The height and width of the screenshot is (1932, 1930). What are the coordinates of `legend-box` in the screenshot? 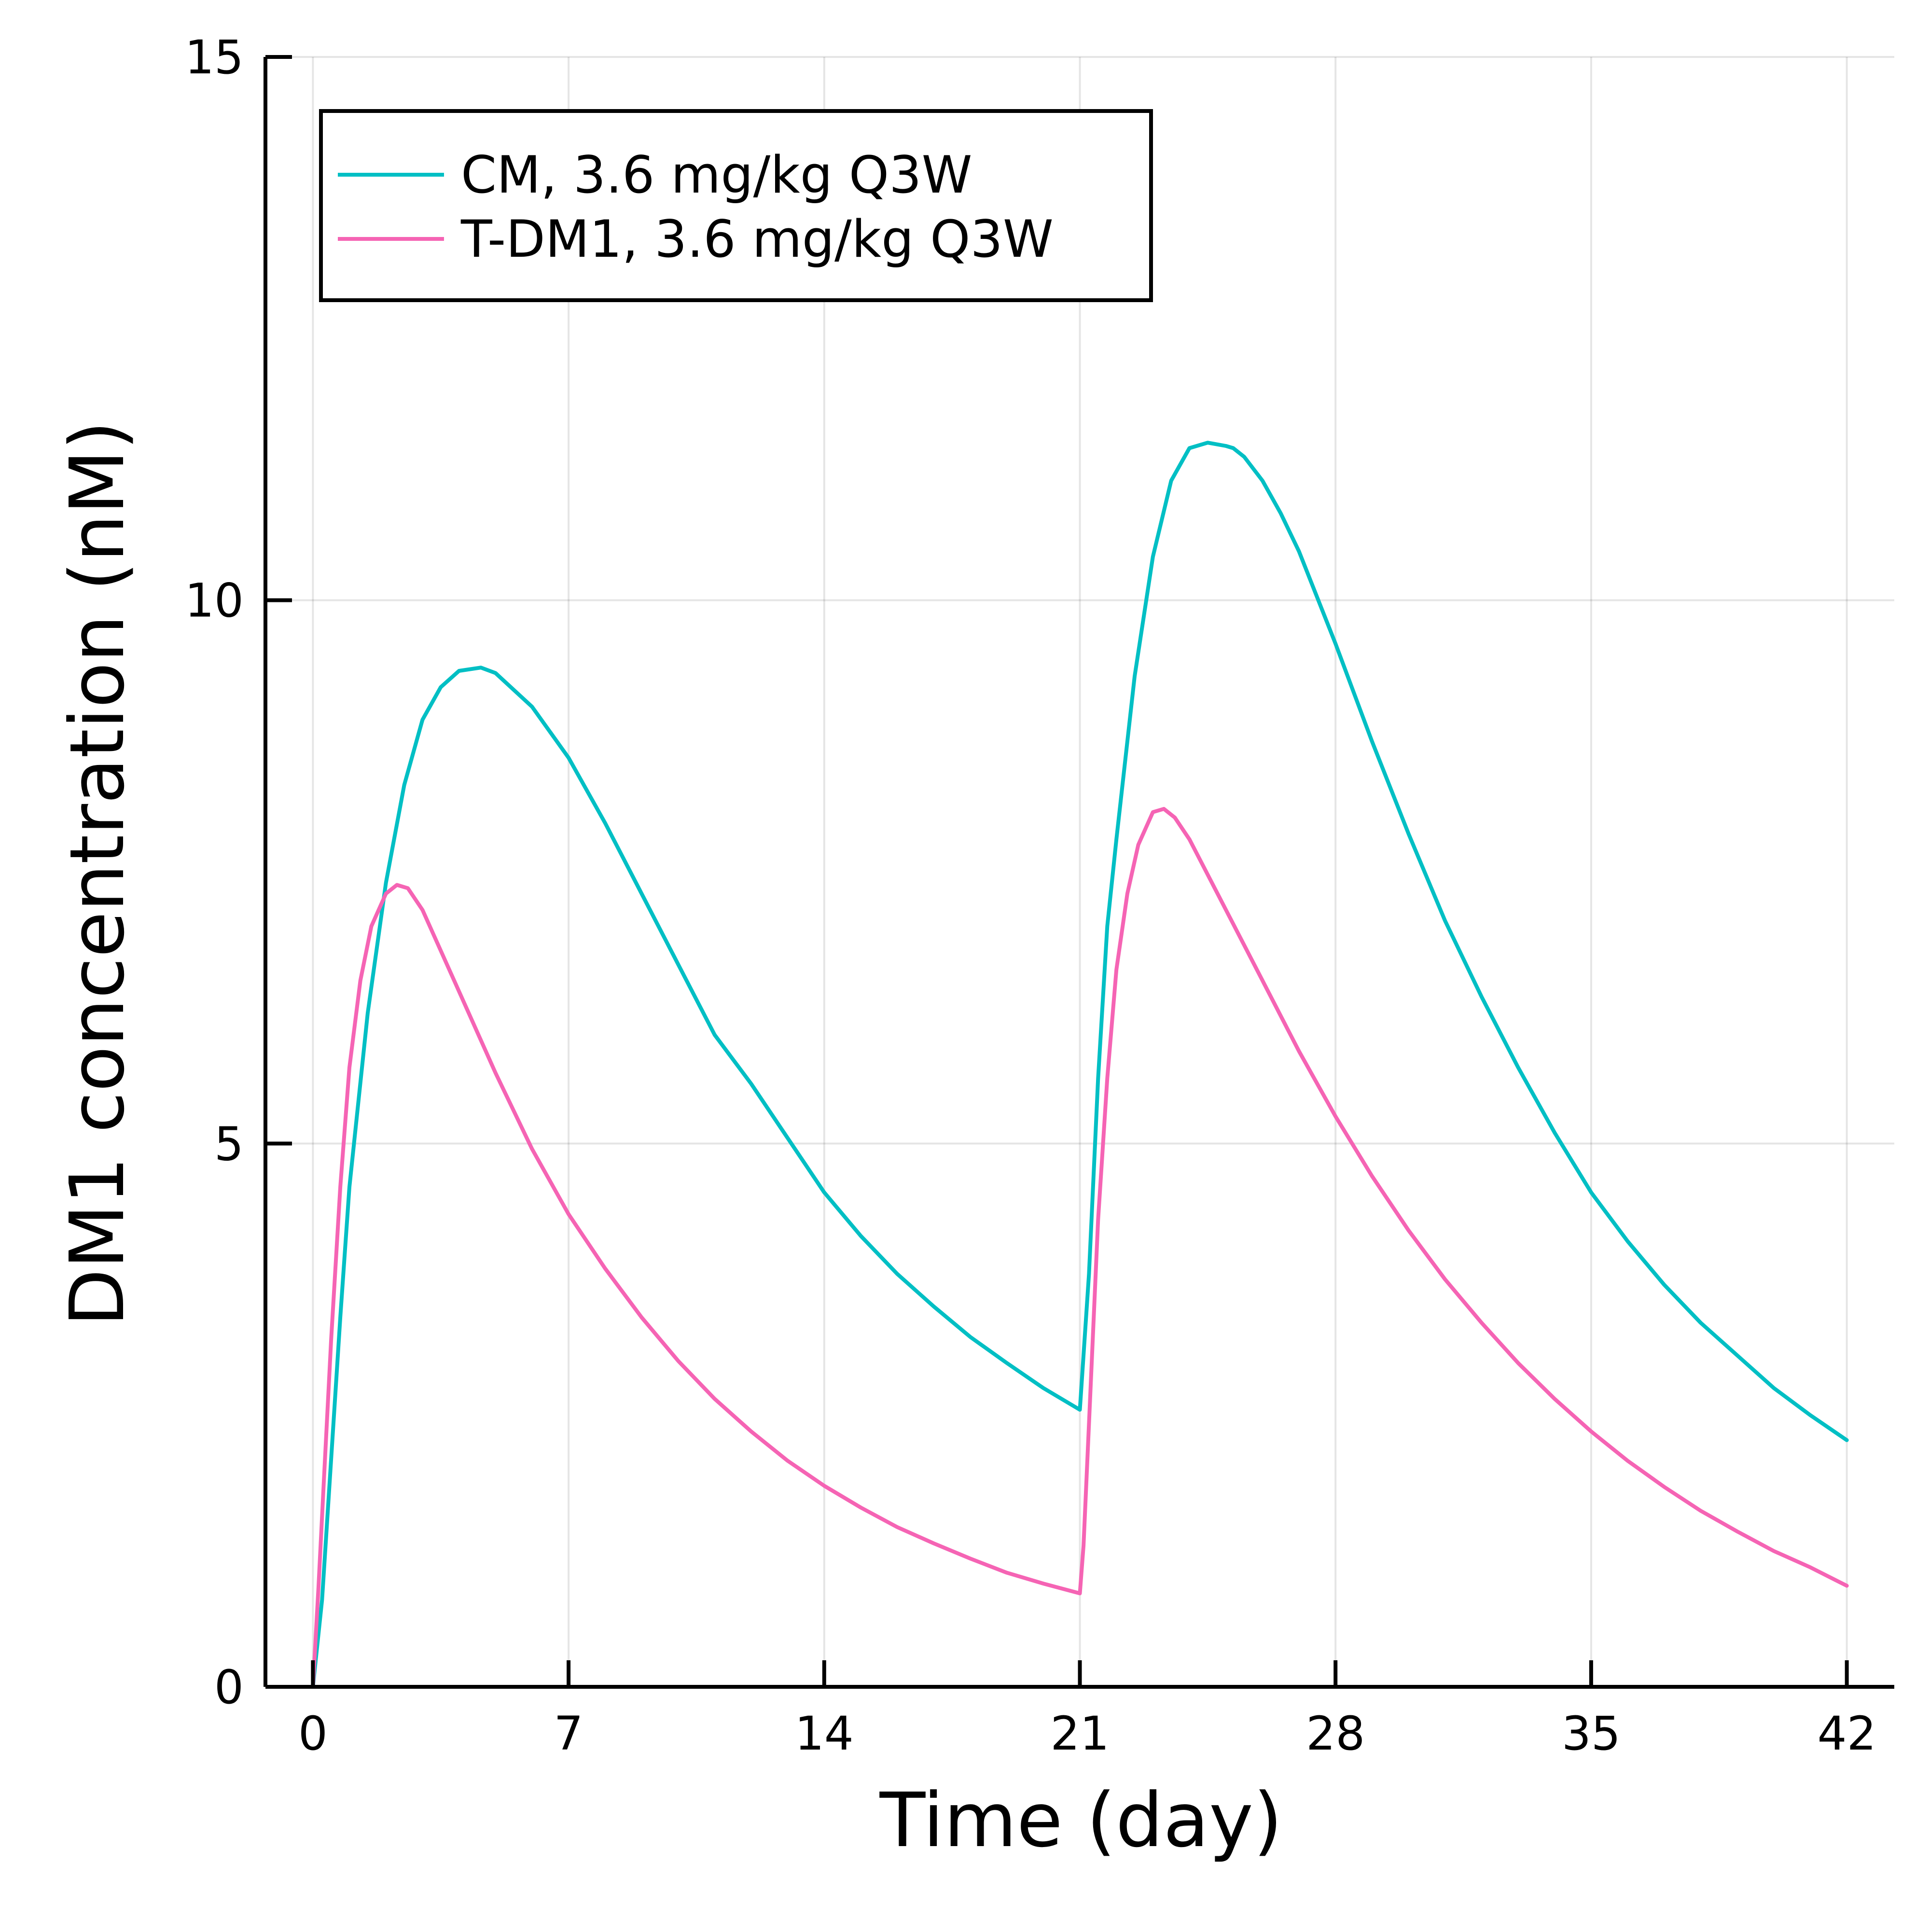 It's located at (736, 205).